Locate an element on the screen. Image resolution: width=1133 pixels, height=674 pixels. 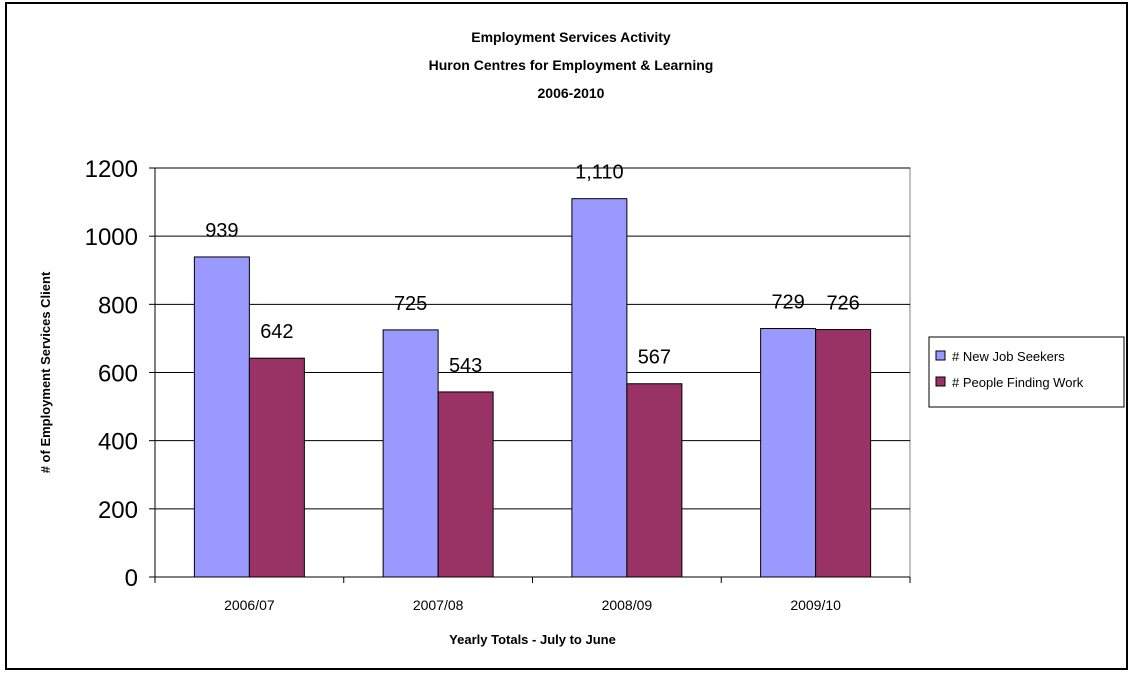
data-label: 729 is located at coordinates (787, 303).